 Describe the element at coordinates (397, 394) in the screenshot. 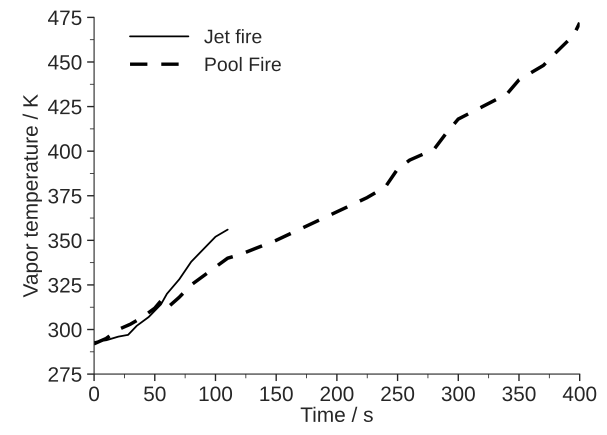

I see `x-tick-label: 250` at that location.